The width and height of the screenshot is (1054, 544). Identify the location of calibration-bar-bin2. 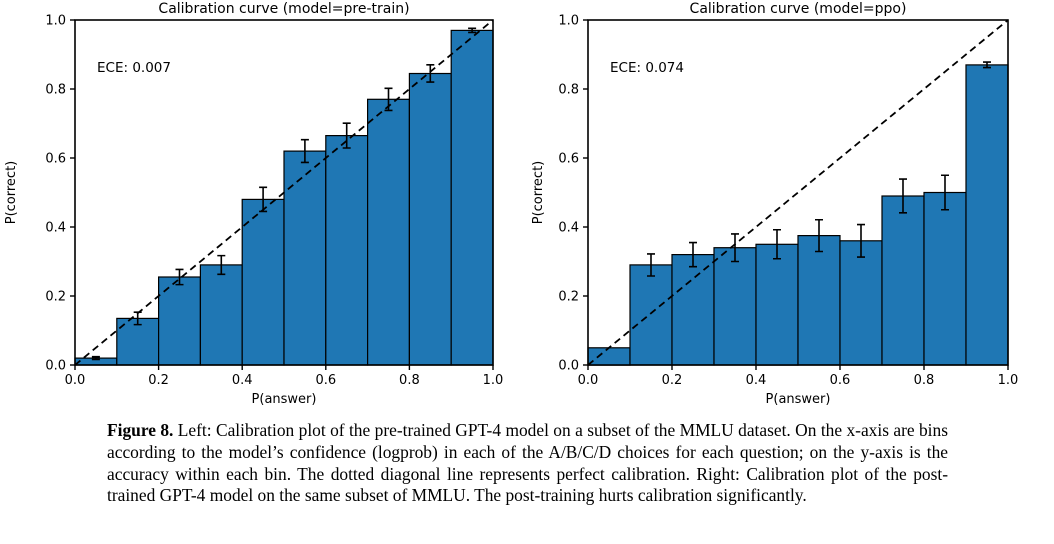
(651, 315).